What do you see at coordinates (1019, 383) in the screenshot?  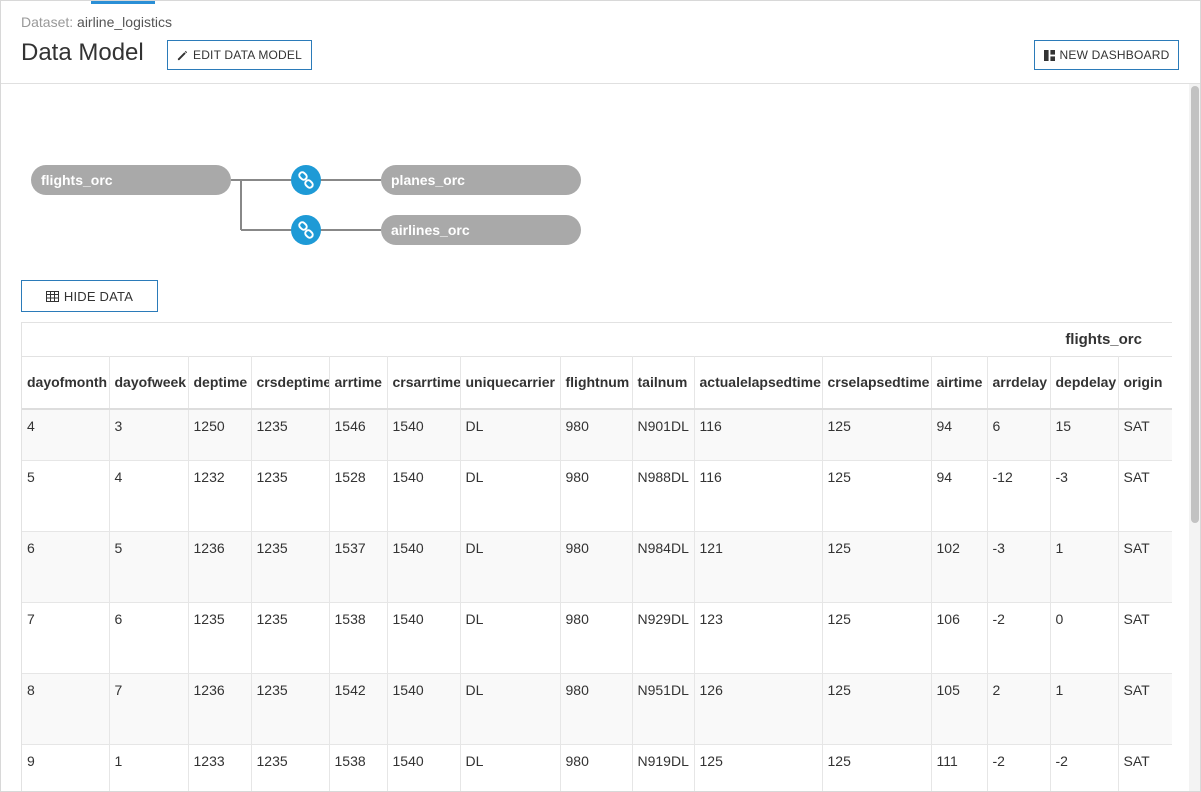 I see `column-header-arrdelay: arrdelay` at bounding box center [1019, 383].